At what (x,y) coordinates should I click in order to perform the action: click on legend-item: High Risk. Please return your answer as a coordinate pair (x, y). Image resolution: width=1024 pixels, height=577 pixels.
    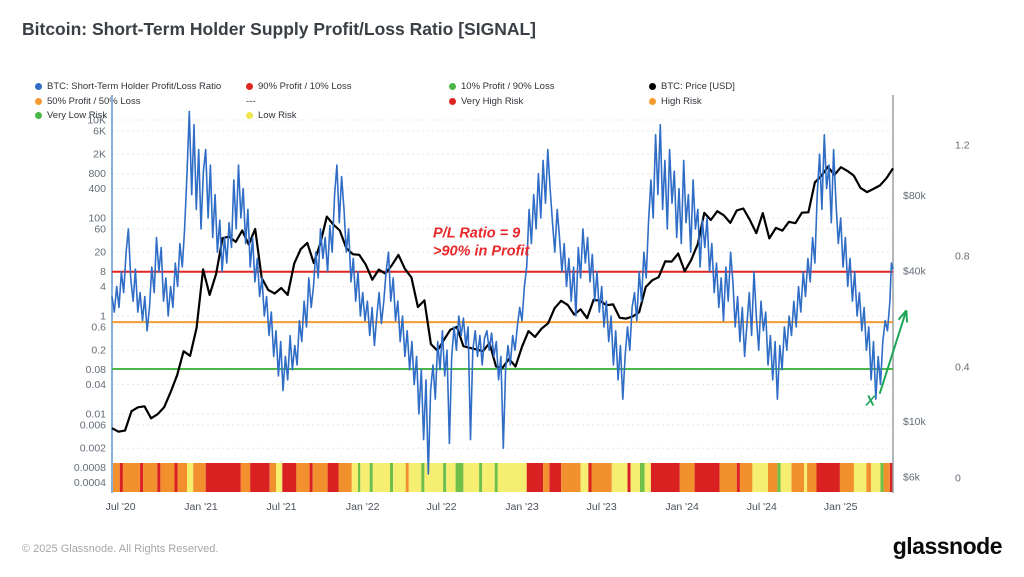
    Looking at the image, I should click on (675, 101).